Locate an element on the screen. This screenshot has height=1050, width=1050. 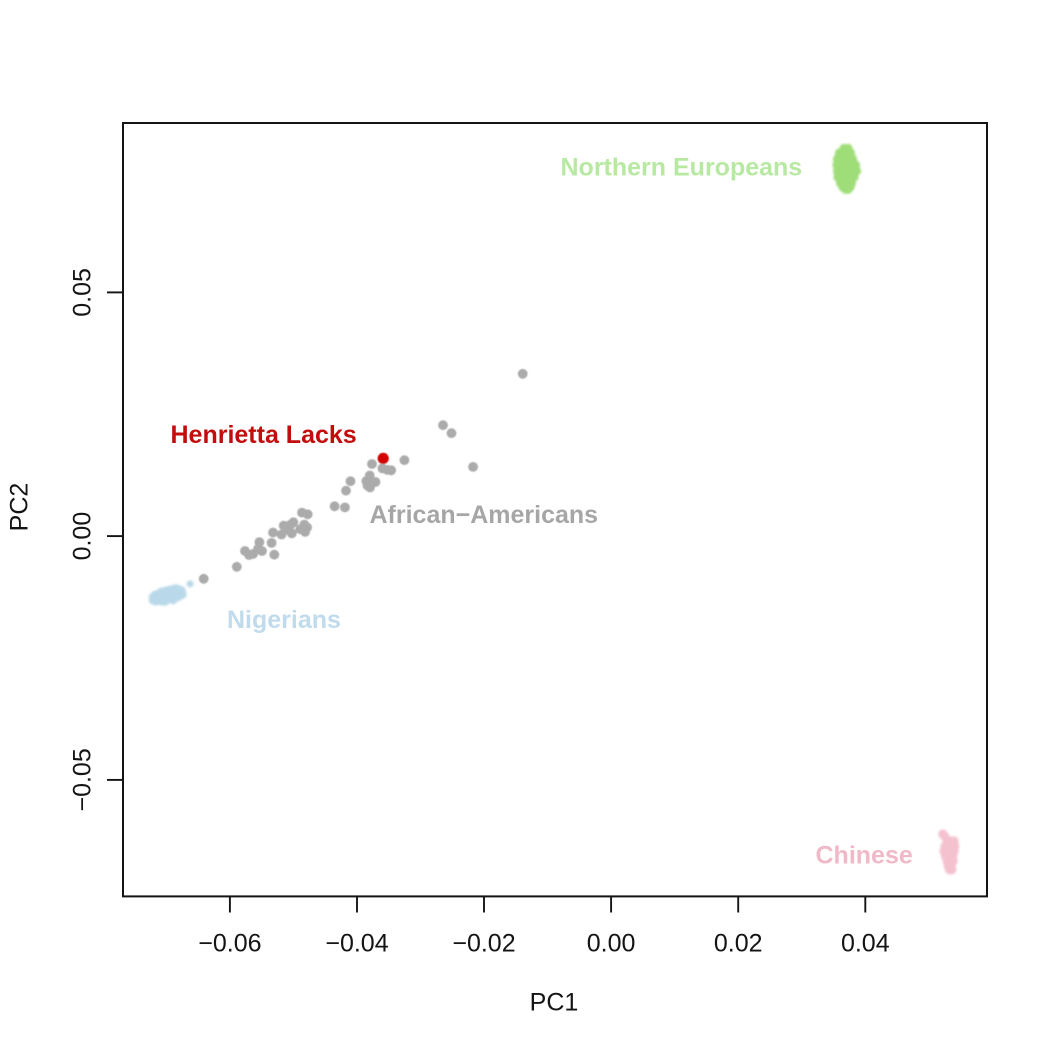
svg-text: 0.02 is located at coordinates (738, 943).